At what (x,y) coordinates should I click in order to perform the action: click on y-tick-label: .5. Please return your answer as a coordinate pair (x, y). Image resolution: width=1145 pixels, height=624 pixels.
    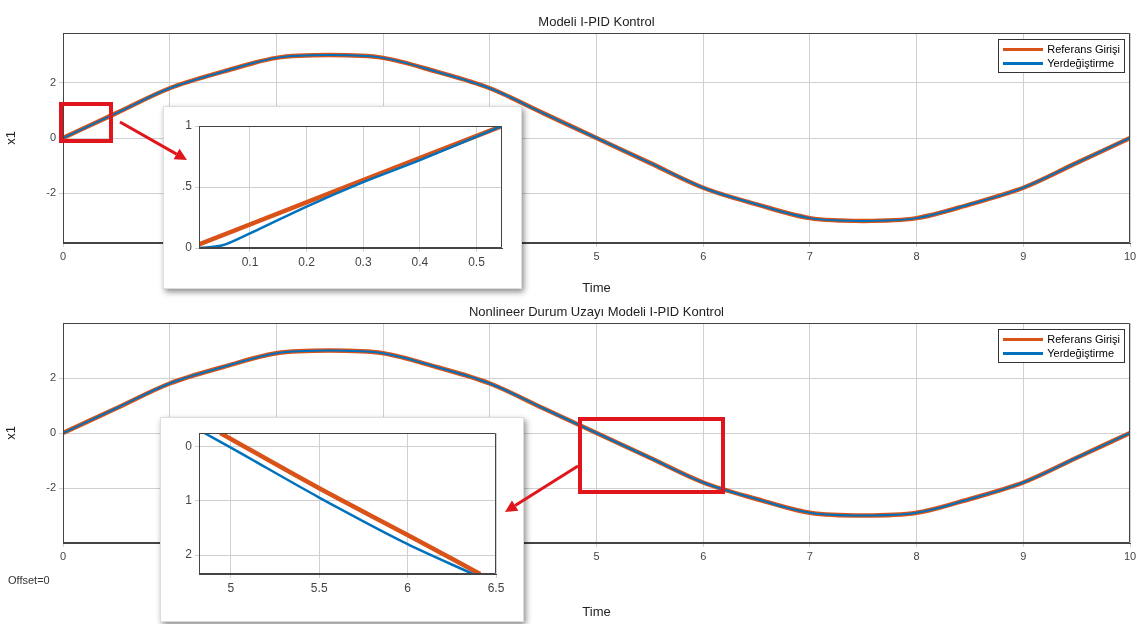
    Looking at the image, I should click on (187, 186).